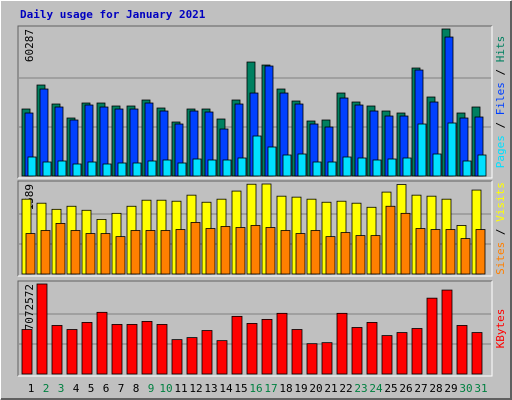  What do you see at coordinates (405, 388) in the screenshot?
I see `x-tick-label: 26` at bounding box center [405, 388].